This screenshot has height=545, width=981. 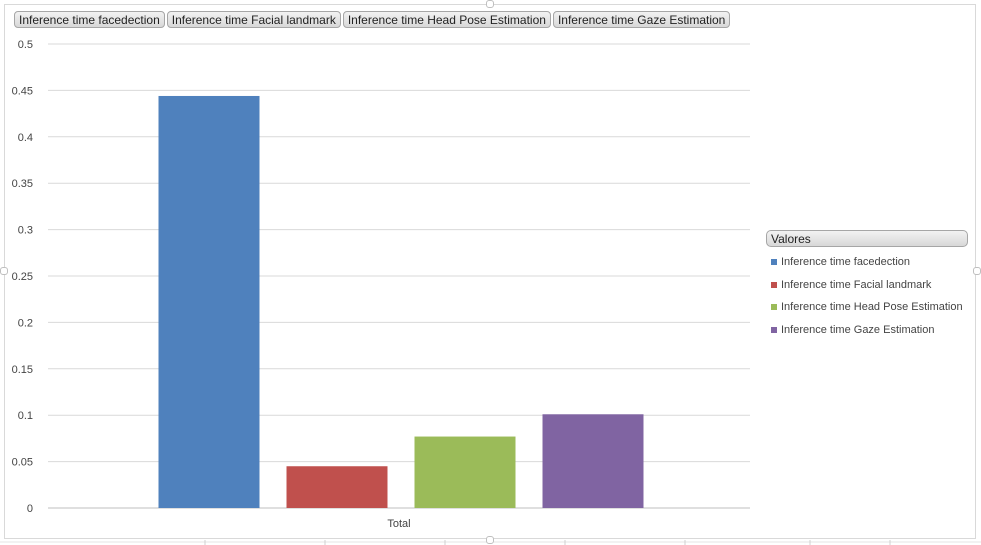 What do you see at coordinates (490, 540) in the screenshot?
I see `resize-handle-bottom` at bounding box center [490, 540].